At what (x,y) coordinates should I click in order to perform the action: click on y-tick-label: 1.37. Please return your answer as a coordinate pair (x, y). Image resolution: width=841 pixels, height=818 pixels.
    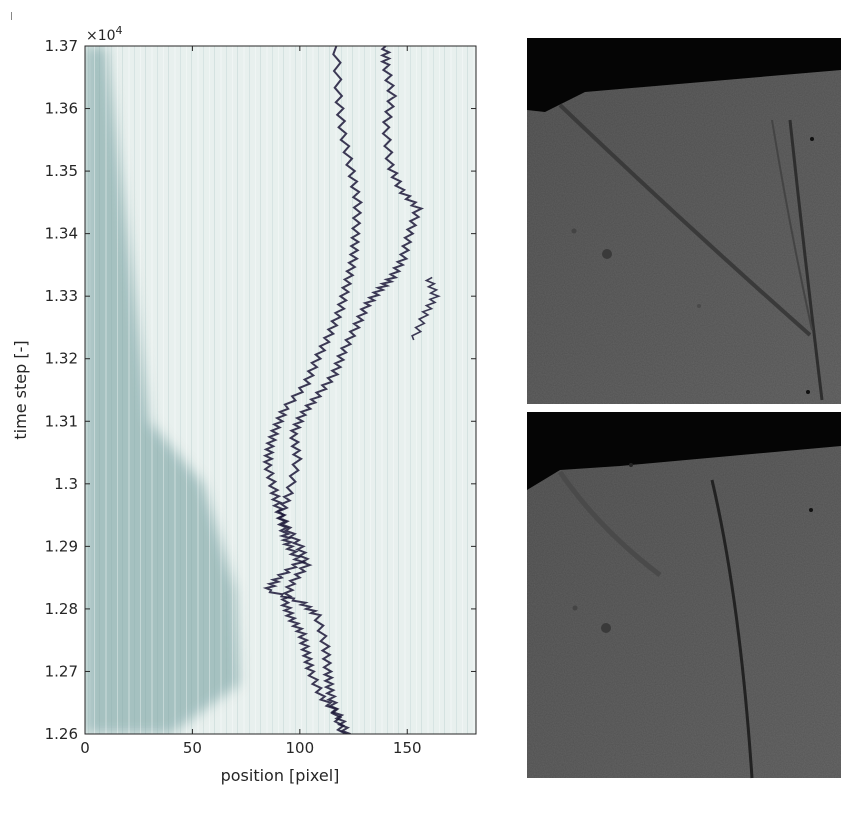
    Looking at the image, I should click on (61, 46).